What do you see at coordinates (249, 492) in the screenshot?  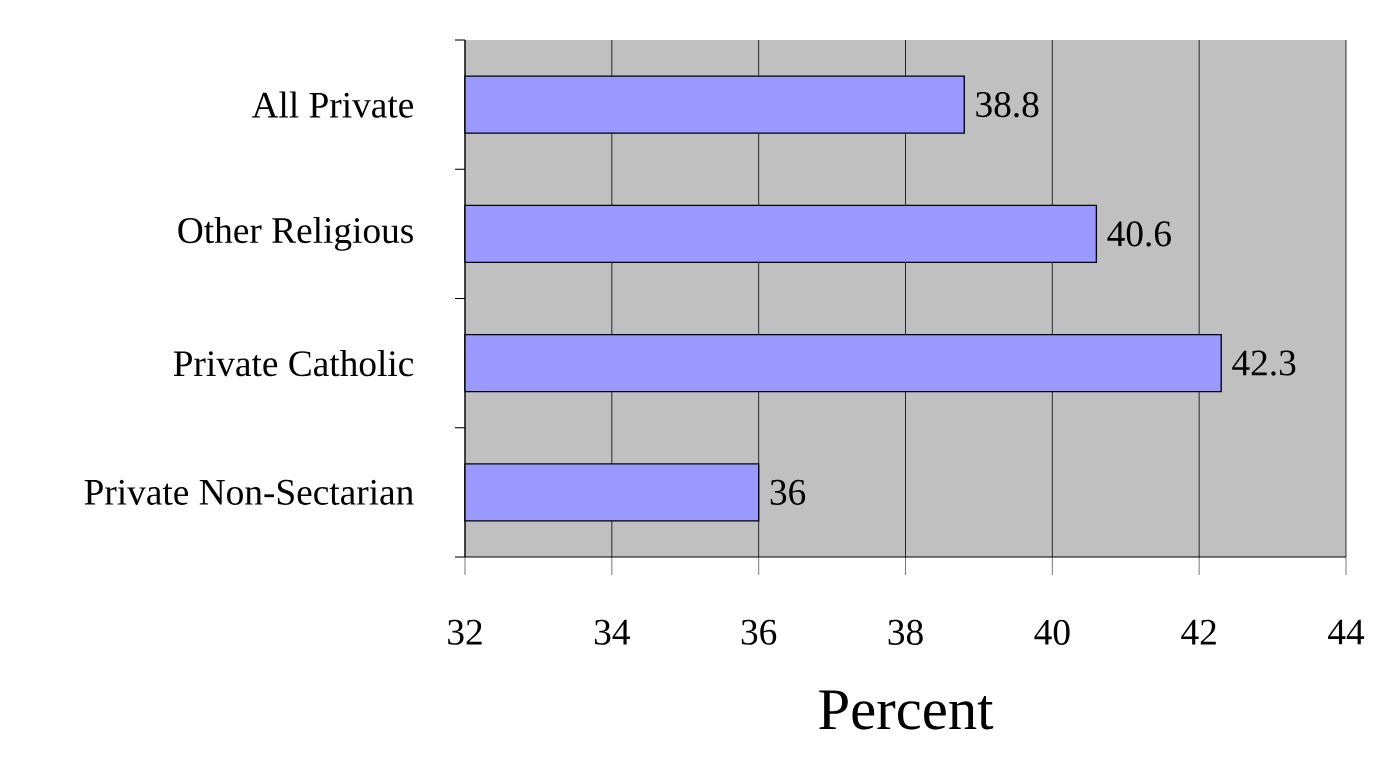 I see `y-tick-label: Private Non-Sectarian` at bounding box center [249, 492].